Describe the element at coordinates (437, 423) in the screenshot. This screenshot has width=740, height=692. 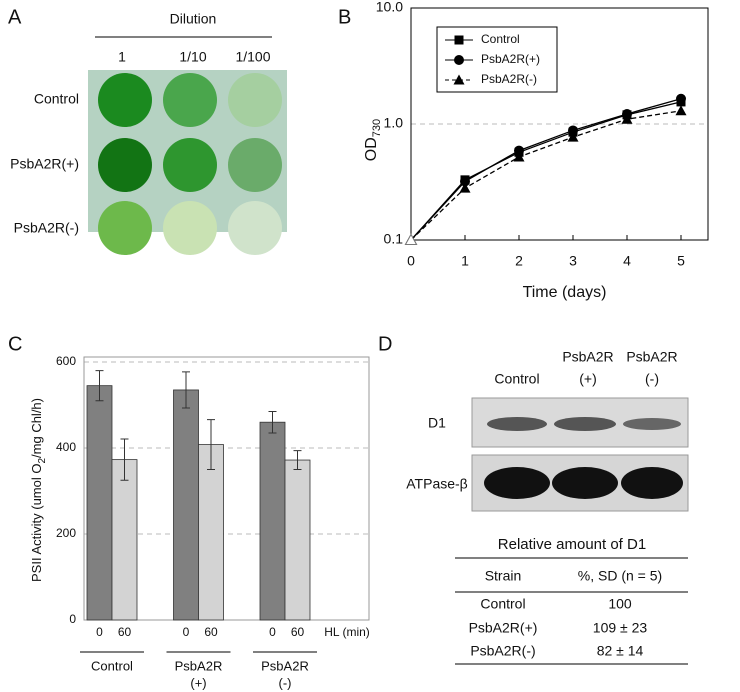
I see `blot-label: D1` at that location.